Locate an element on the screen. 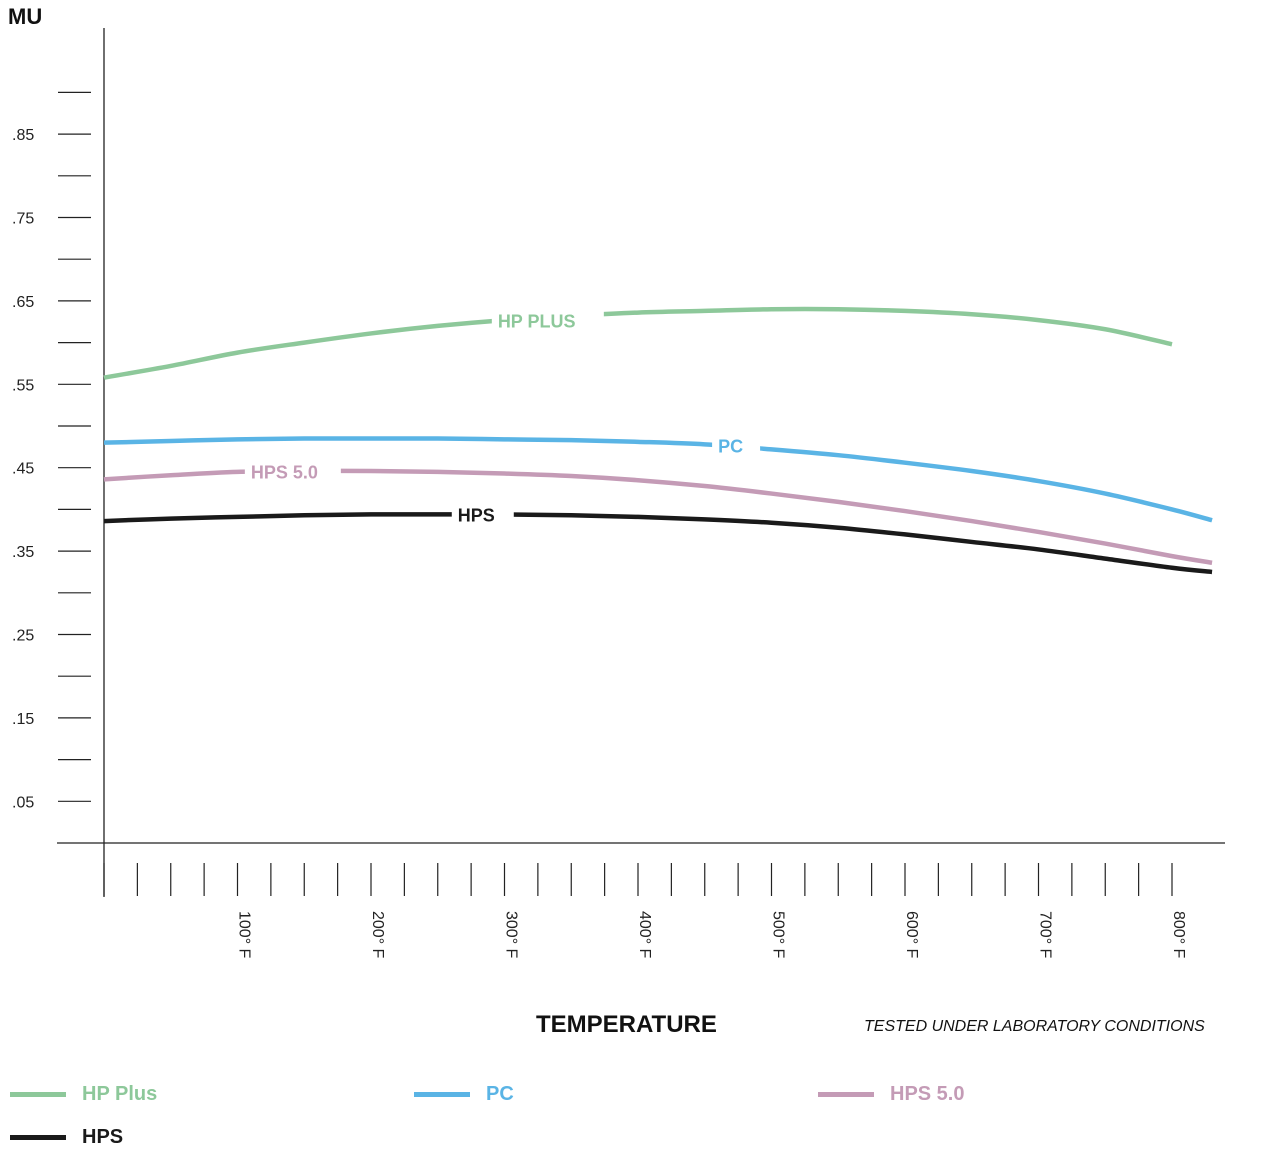  legend-item: PC is located at coordinates (464, 1094).